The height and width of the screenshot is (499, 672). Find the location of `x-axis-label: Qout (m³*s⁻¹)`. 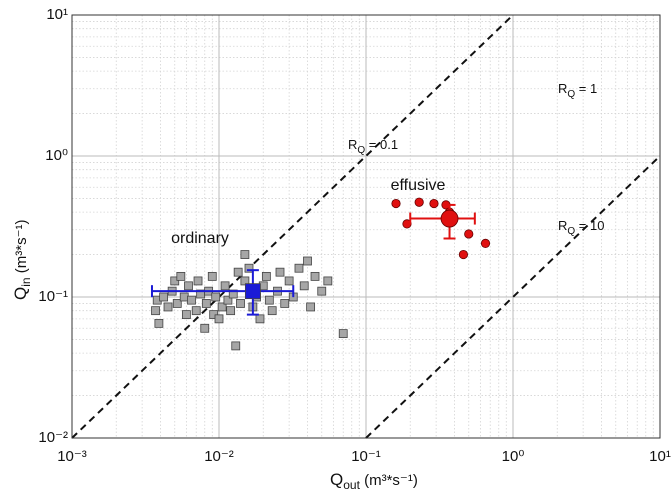

x-axis-label: Qout (m³*s⁻¹) is located at coordinates (374, 481).